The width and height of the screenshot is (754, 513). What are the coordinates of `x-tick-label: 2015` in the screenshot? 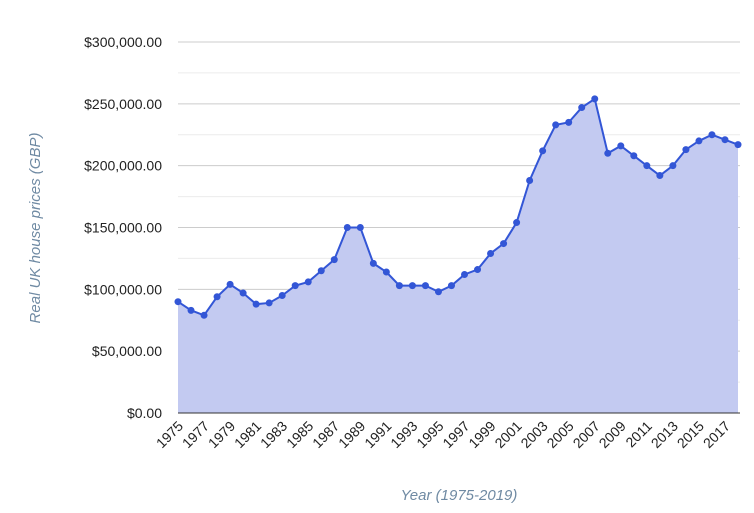 It's located at (690, 434).